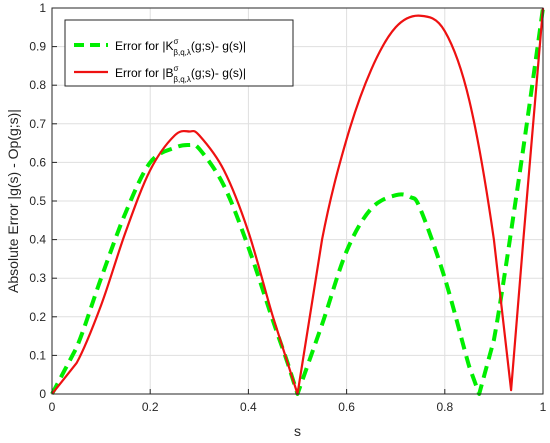 The image size is (550, 443). Describe the element at coordinates (37, 201) in the screenshot. I see `y-tick-label: 0.5` at that location.